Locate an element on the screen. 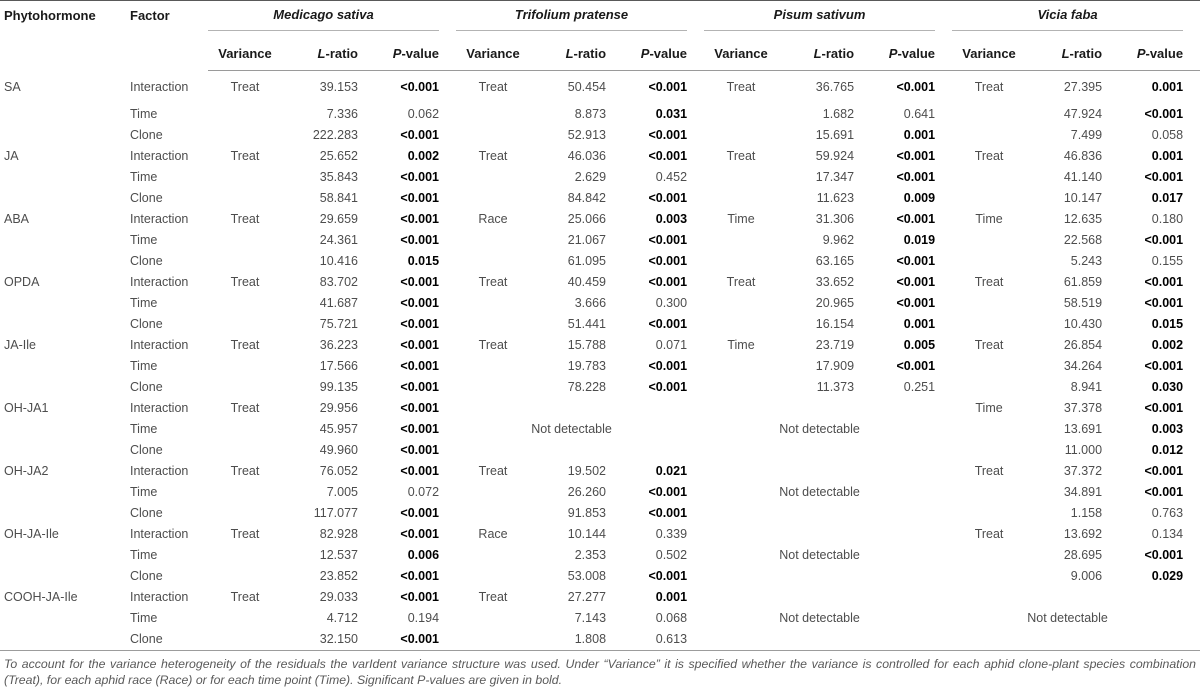  l-ratio-value: 11.623 is located at coordinates (835, 198).